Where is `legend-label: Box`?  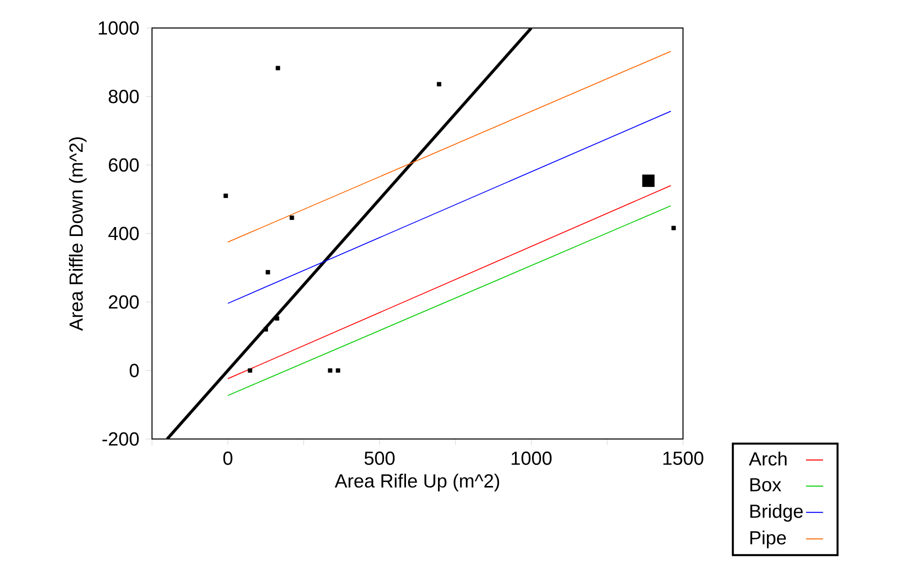 legend-label: Box is located at coordinates (766, 485).